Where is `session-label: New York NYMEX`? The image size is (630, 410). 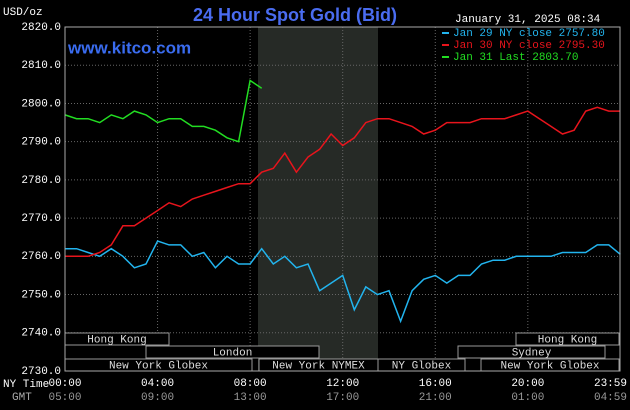
session-label: New York NYMEX is located at coordinates (318, 366).